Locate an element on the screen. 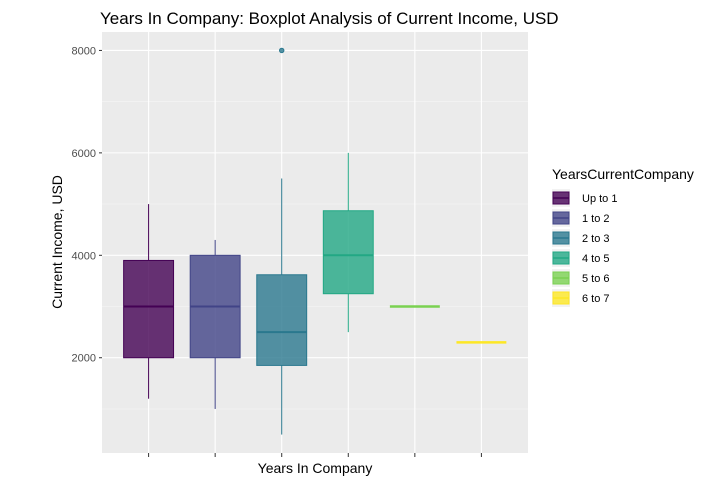 Image resolution: width=728 pixels, height=495 pixels. legend-label: 5 to 6 is located at coordinates (596, 279).